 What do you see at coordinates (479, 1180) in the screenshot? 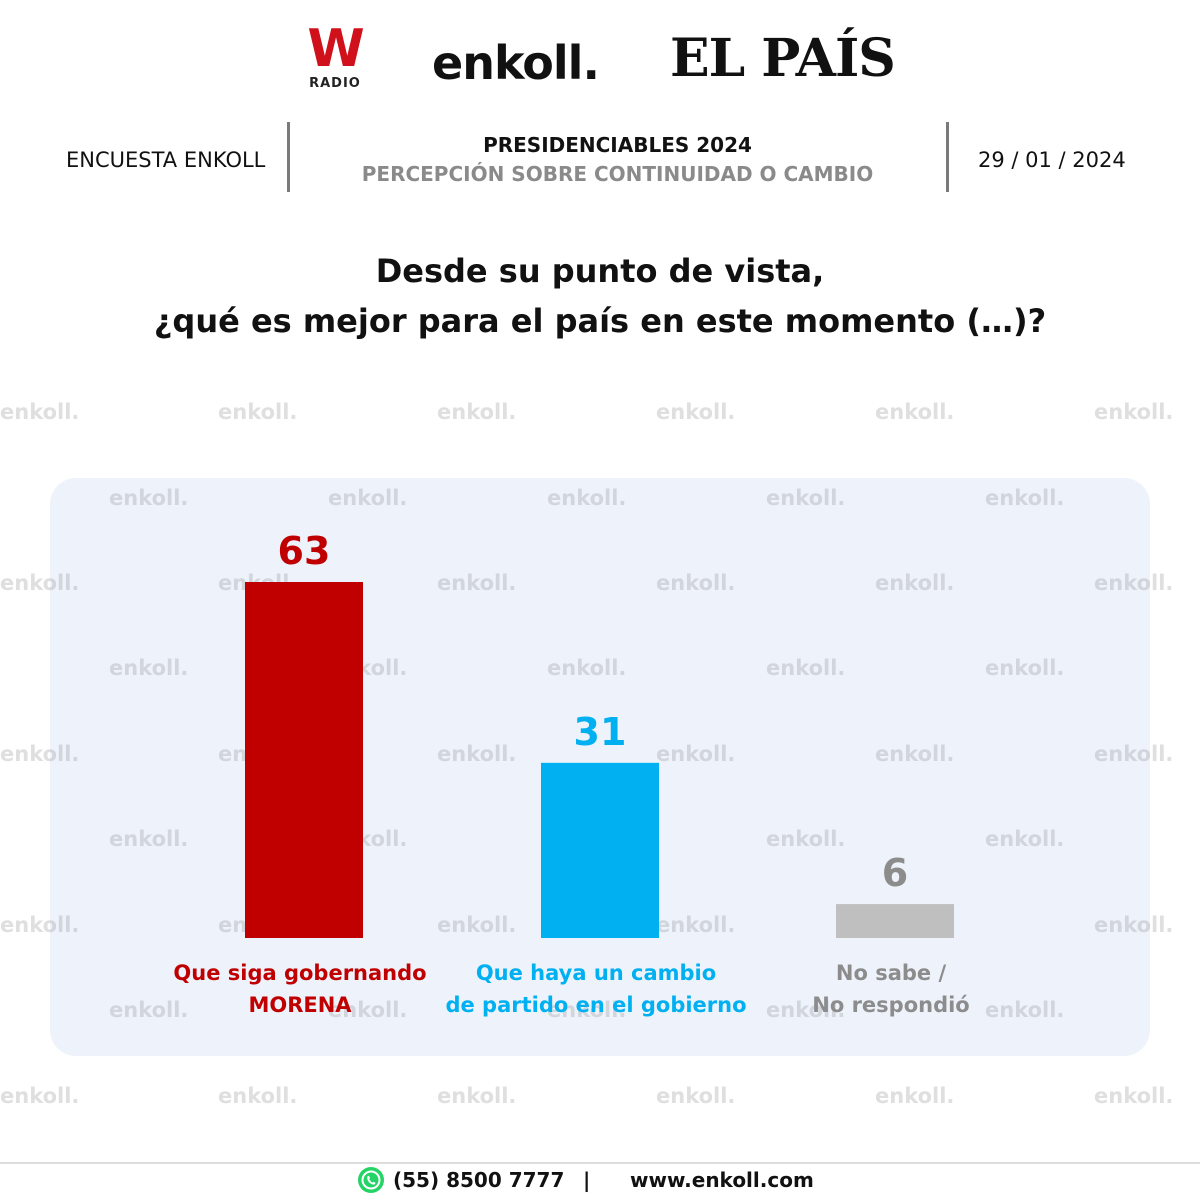
I see `footer-phone: (55) 8500 7777` at bounding box center [479, 1180].